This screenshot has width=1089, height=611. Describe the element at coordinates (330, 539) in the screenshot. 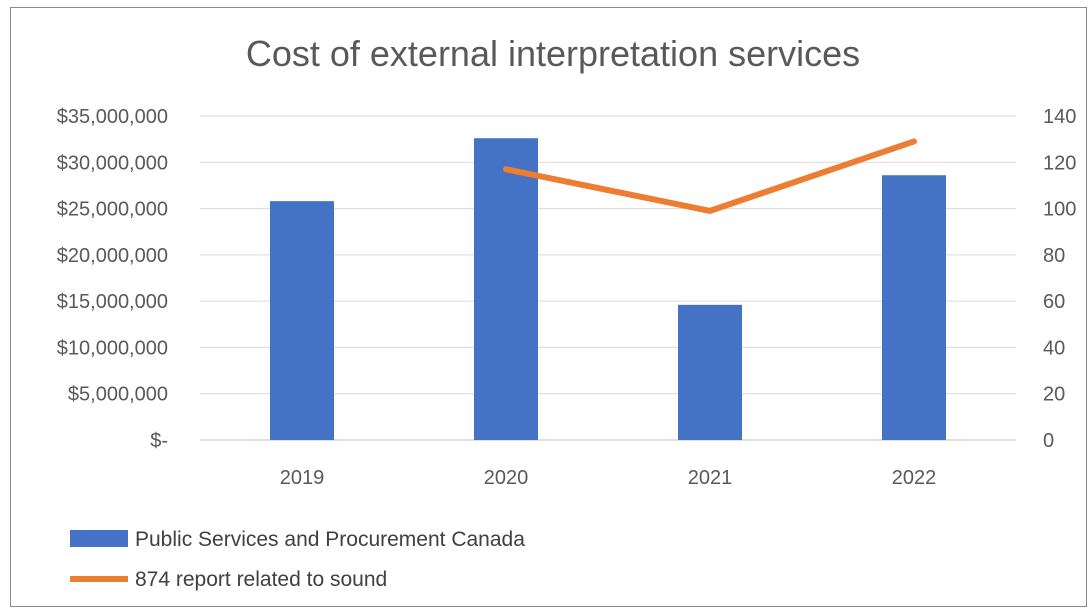

I see `legend-label-bar: Public Services and Procurement Canada` at that location.